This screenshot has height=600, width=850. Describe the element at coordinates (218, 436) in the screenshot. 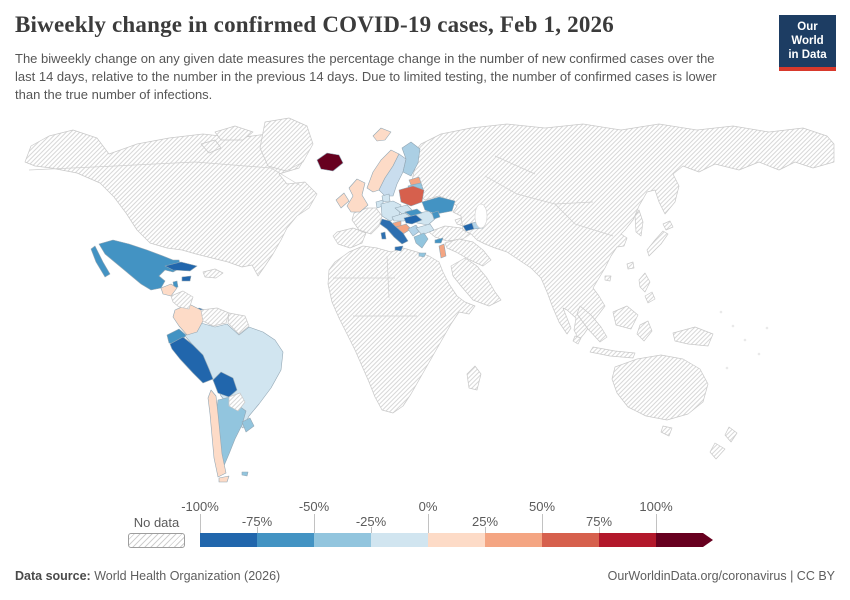

I see `country-chile` at that location.